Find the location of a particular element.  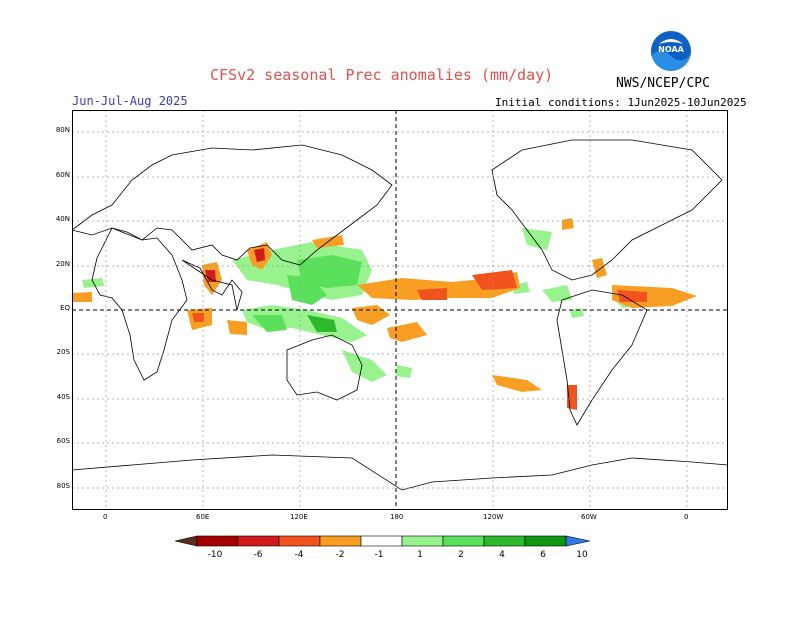

lat-label: 60S is located at coordinates (63, 441).